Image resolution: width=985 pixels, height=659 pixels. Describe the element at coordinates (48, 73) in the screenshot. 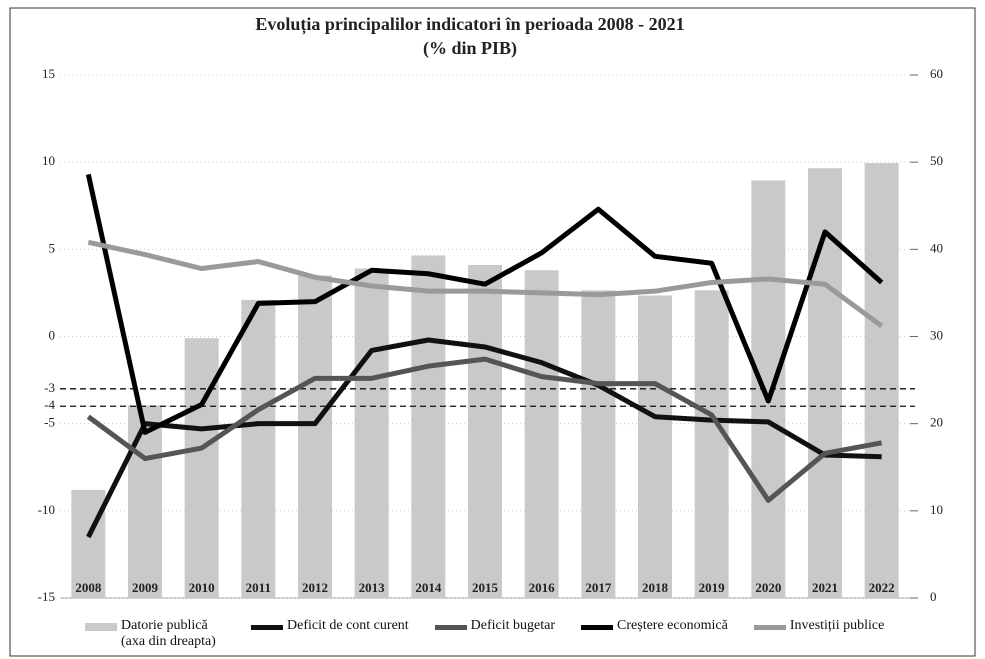

I see `y-tick-label: 15` at that location.